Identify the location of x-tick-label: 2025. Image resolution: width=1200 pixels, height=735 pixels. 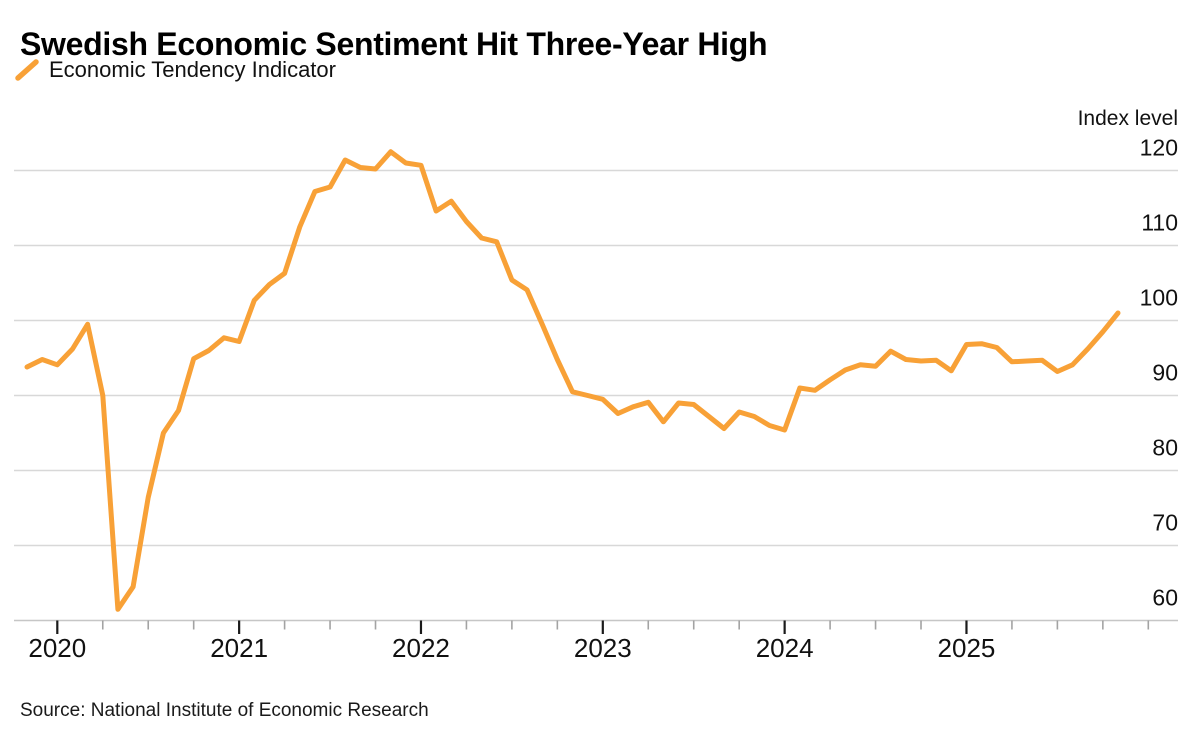
(967, 648).